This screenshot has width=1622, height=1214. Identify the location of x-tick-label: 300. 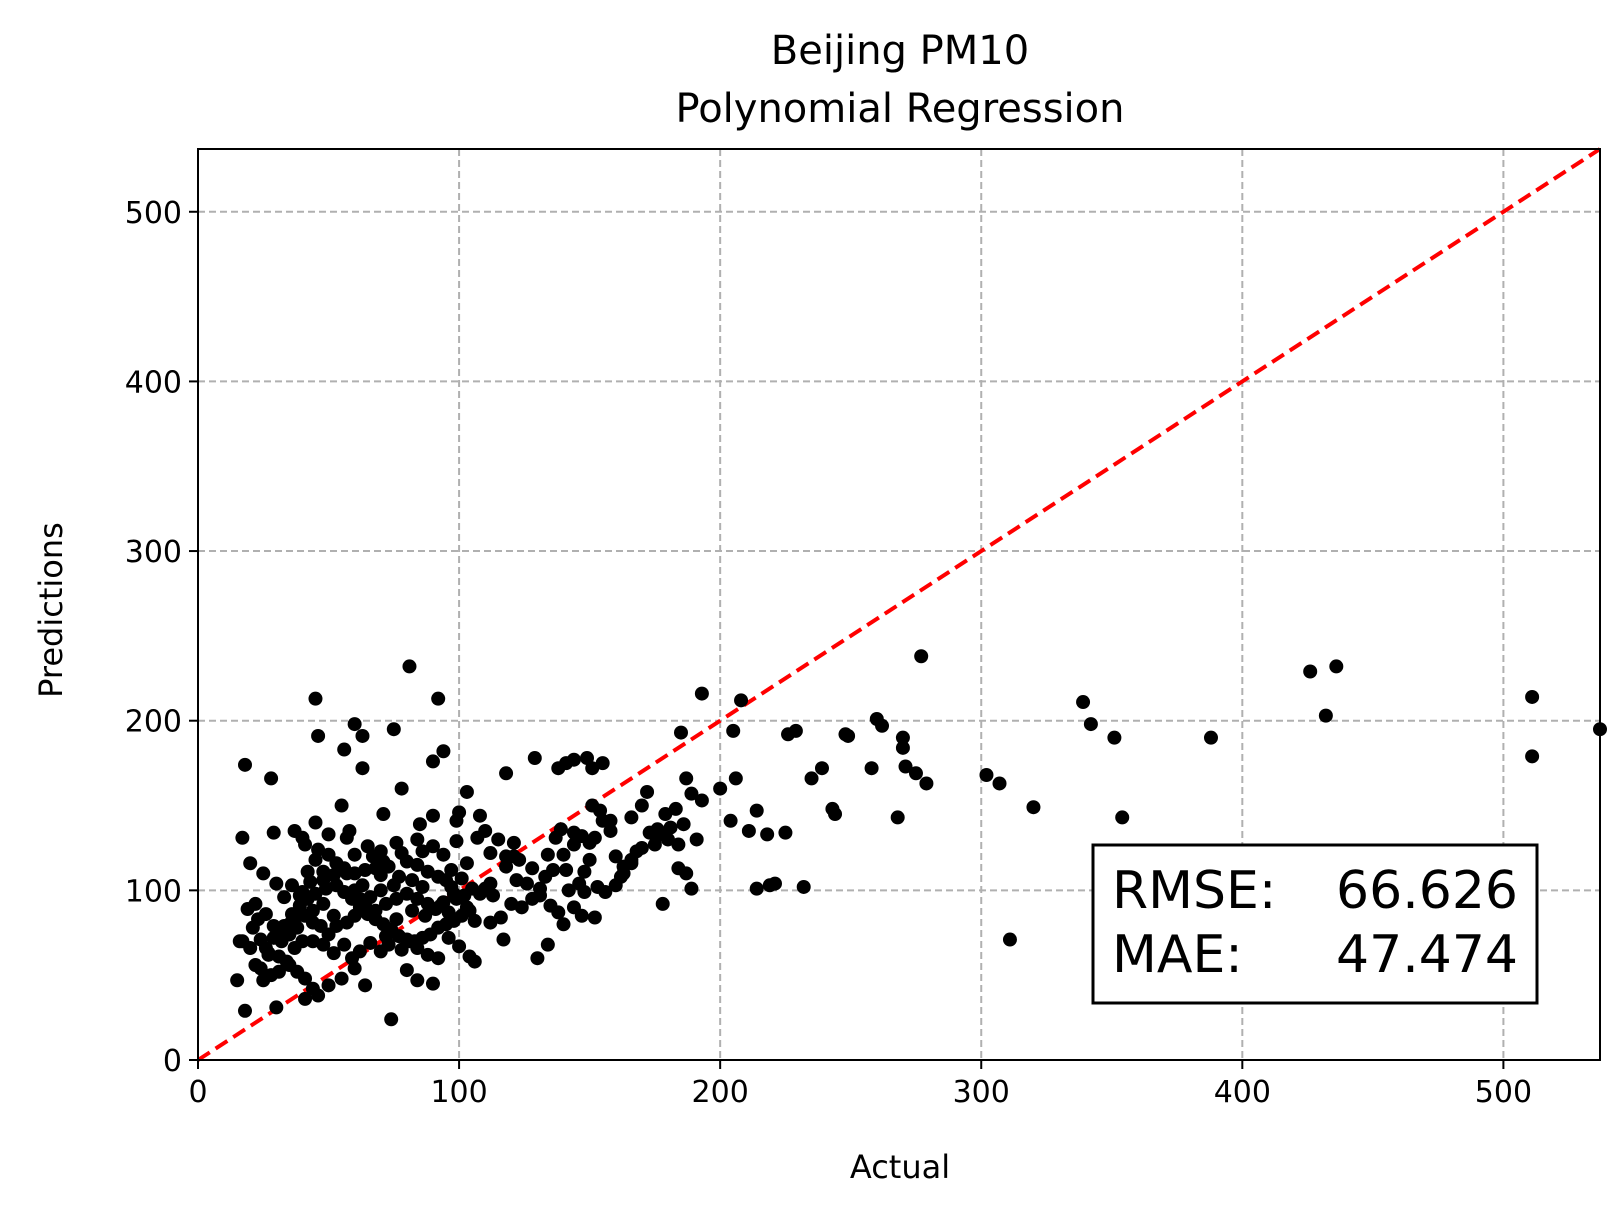
(981, 1092).